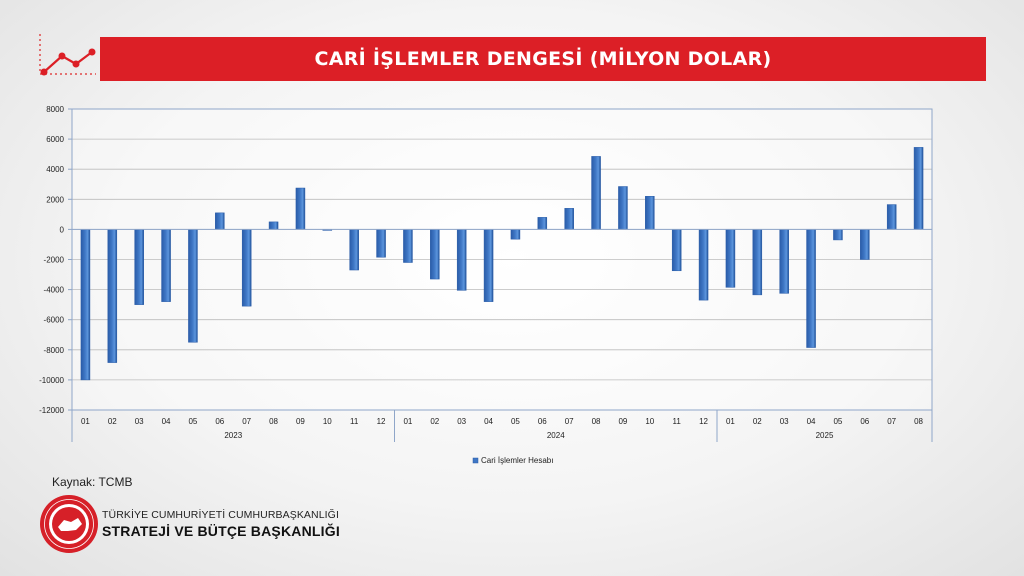 Image resolution: width=1024 pixels, height=576 pixels. What do you see at coordinates (54, 290) in the screenshot?
I see `y-tick-label: -4000` at bounding box center [54, 290].